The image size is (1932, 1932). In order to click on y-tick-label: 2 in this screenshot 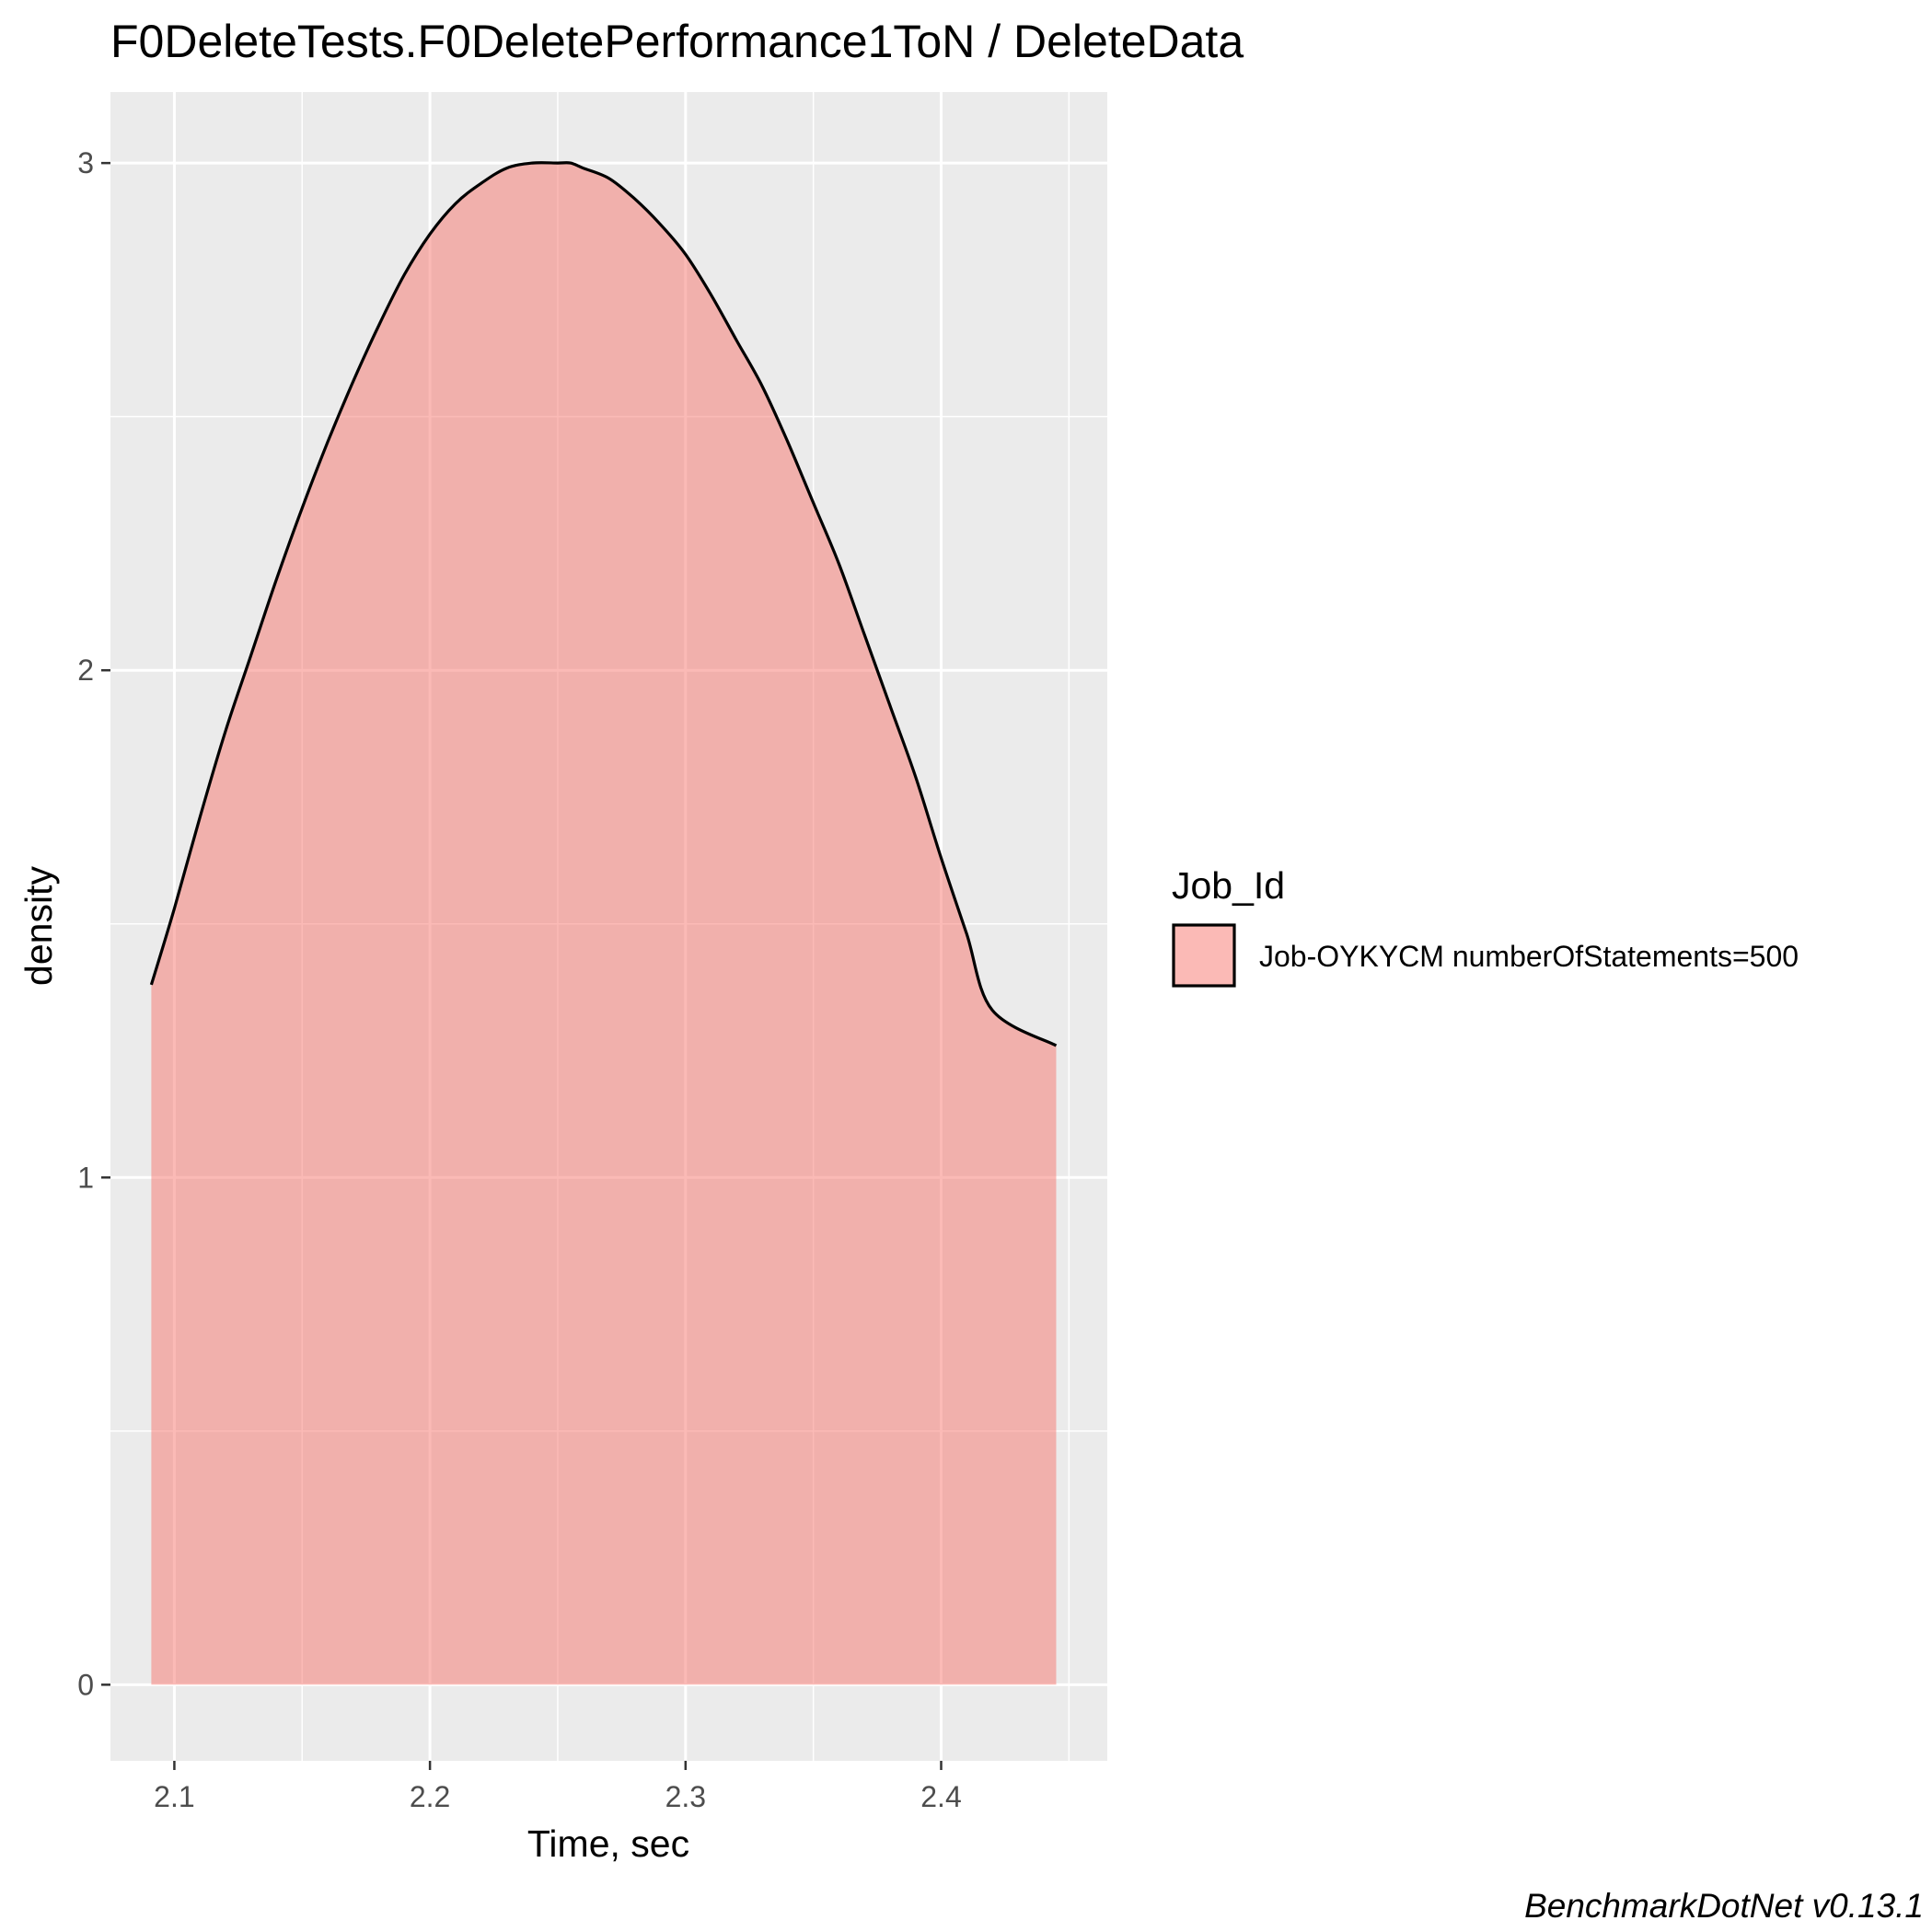, I will do `click(86, 671)`.